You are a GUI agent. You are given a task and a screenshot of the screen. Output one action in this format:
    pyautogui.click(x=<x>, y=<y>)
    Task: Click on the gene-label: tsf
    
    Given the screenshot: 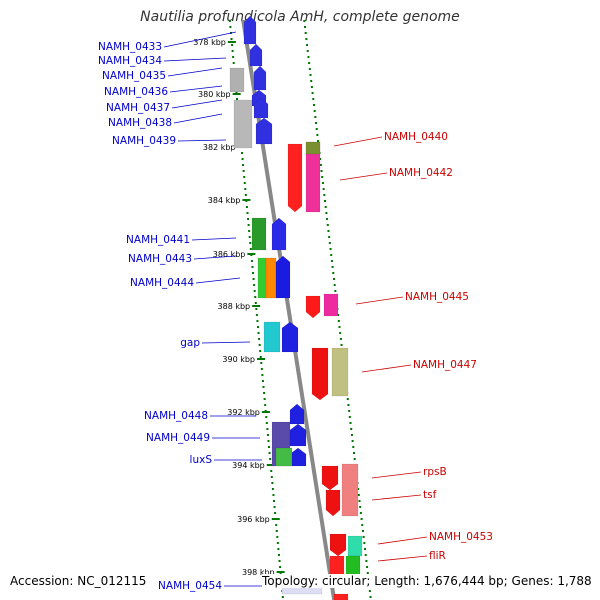 What is the action you would take?
    pyautogui.click(x=430, y=495)
    